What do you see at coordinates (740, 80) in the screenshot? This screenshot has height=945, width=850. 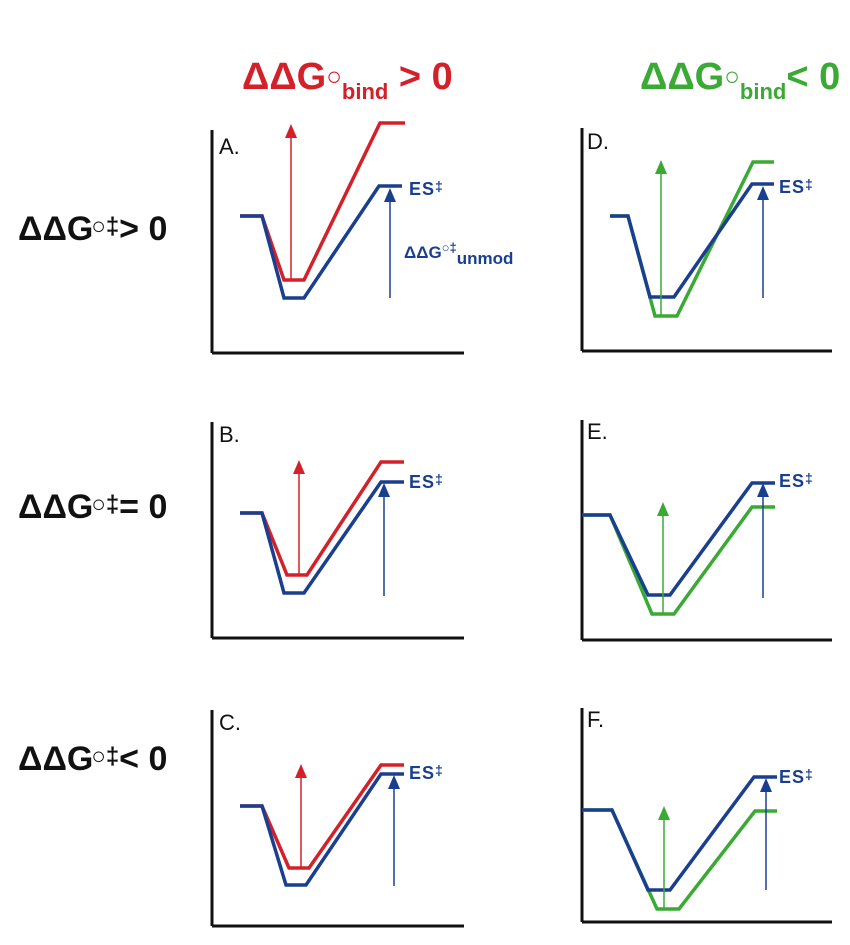 I see `column-header-bind-negative: ΔΔG○bind< 0` at bounding box center [740, 80].